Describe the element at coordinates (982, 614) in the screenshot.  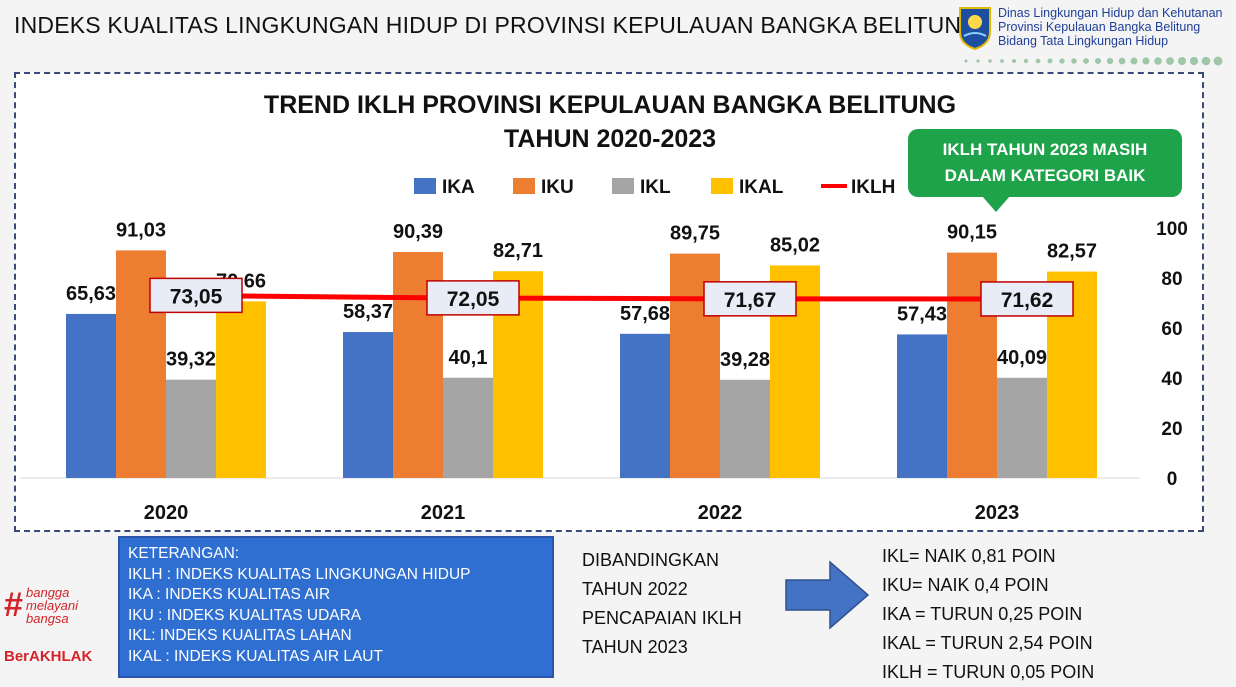
I see `change-item: IKA = TURUN 0,25 POIN` at that location.